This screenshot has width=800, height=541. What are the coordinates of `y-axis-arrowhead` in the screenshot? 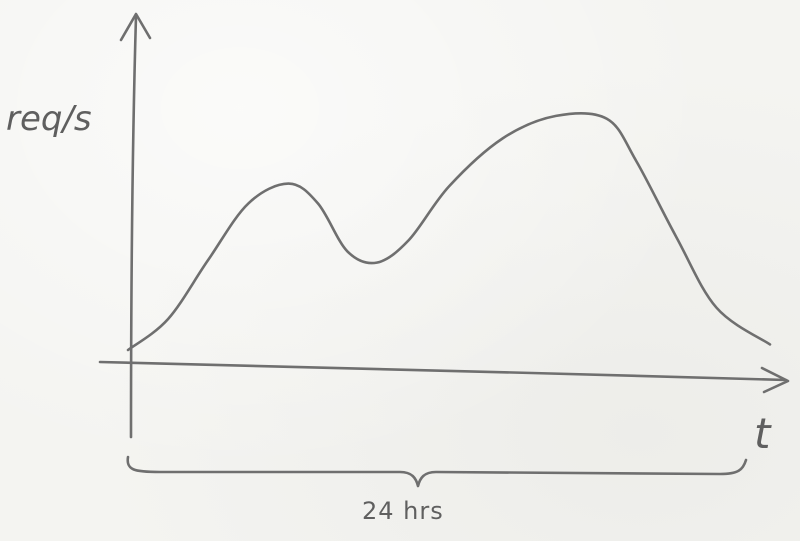 It's located at (135, 27).